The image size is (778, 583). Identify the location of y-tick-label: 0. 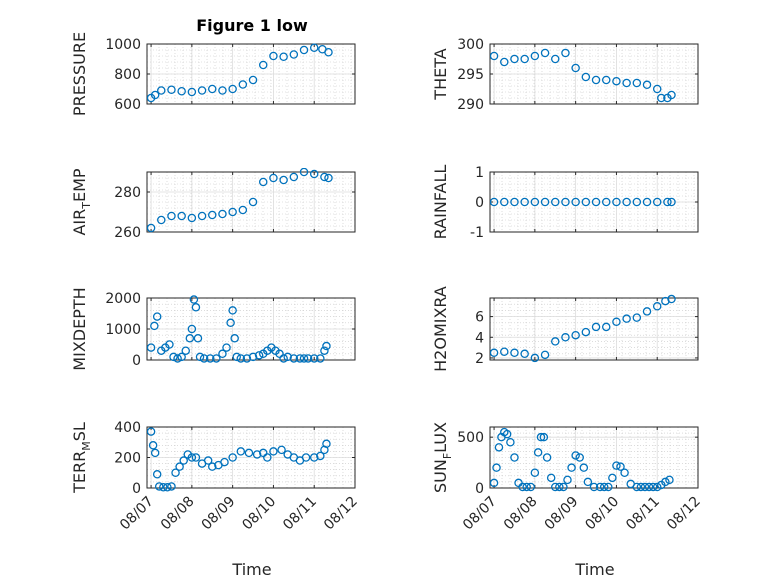
(479, 489).